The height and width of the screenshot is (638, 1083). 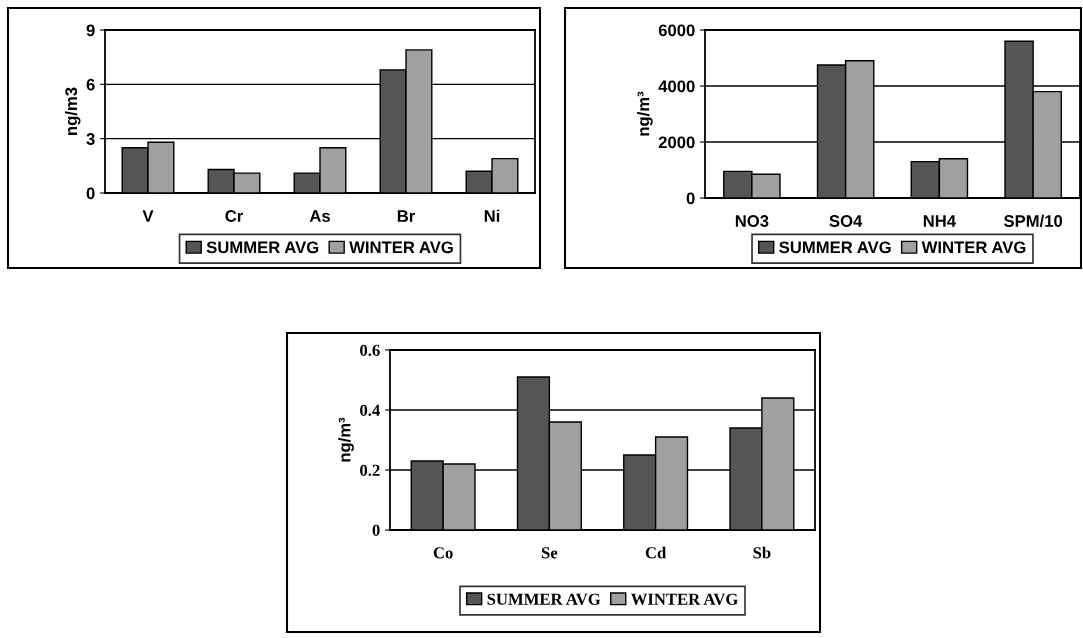 I want to click on y-tick-label: 4000, so click(x=676, y=86).